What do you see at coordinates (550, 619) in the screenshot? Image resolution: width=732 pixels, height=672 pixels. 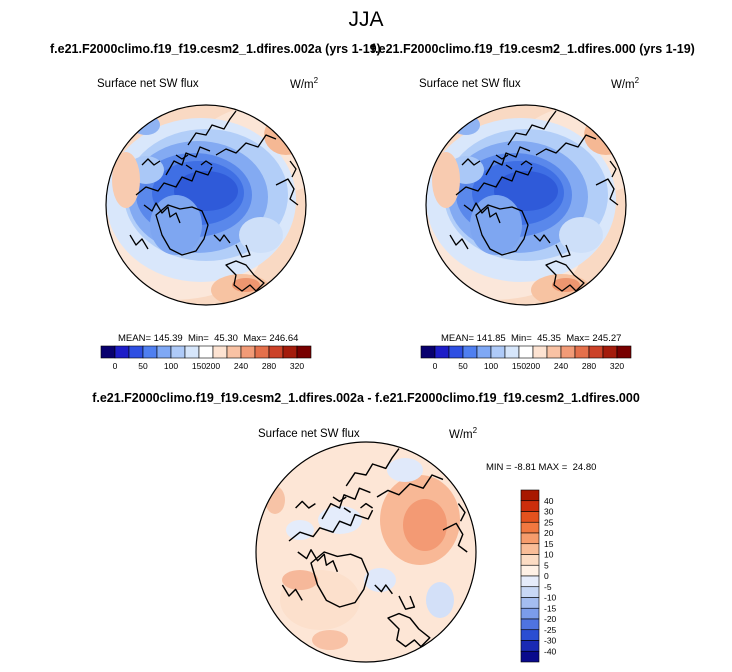 I see `colorbar-tick-label: -20` at bounding box center [550, 619].